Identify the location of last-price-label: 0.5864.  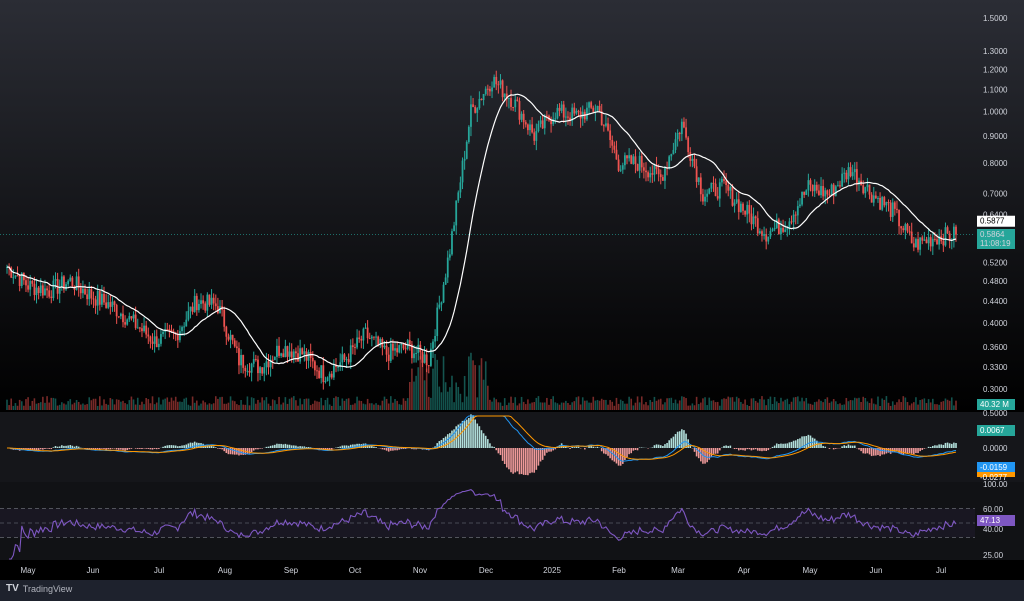
(992, 234).